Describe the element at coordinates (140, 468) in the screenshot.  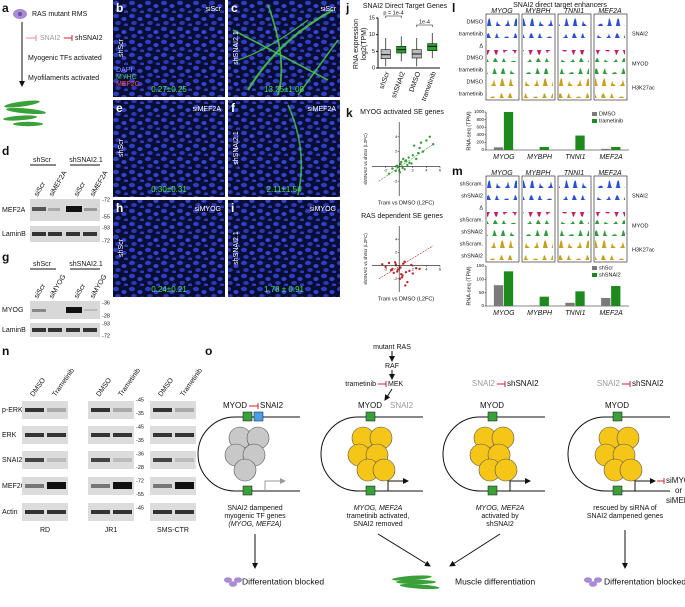
I see `marker: -28` at that location.